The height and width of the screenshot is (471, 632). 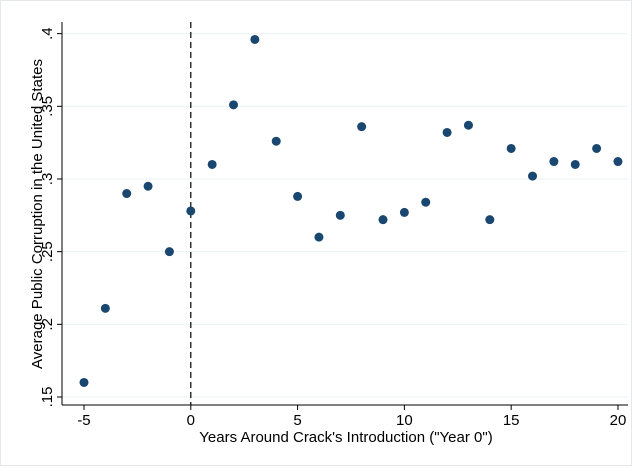 What do you see at coordinates (511, 420) in the screenshot?
I see `x-tick-label: 15` at bounding box center [511, 420].